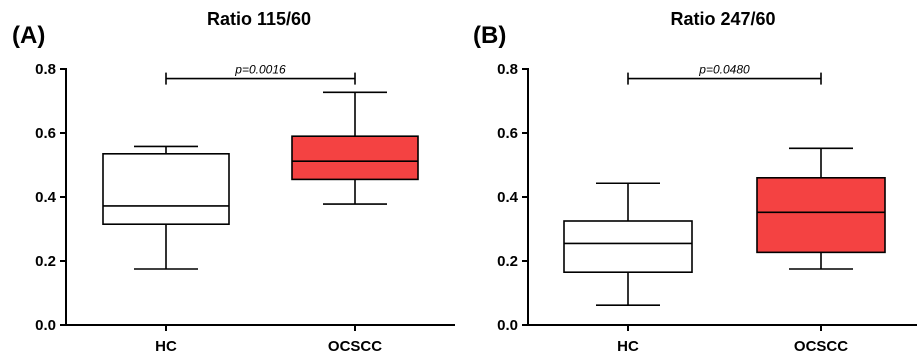 This screenshot has height=353, width=920. What do you see at coordinates (260, 70) in the screenshot?
I see `p-value-label: p=0.0016` at bounding box center [260, 70].